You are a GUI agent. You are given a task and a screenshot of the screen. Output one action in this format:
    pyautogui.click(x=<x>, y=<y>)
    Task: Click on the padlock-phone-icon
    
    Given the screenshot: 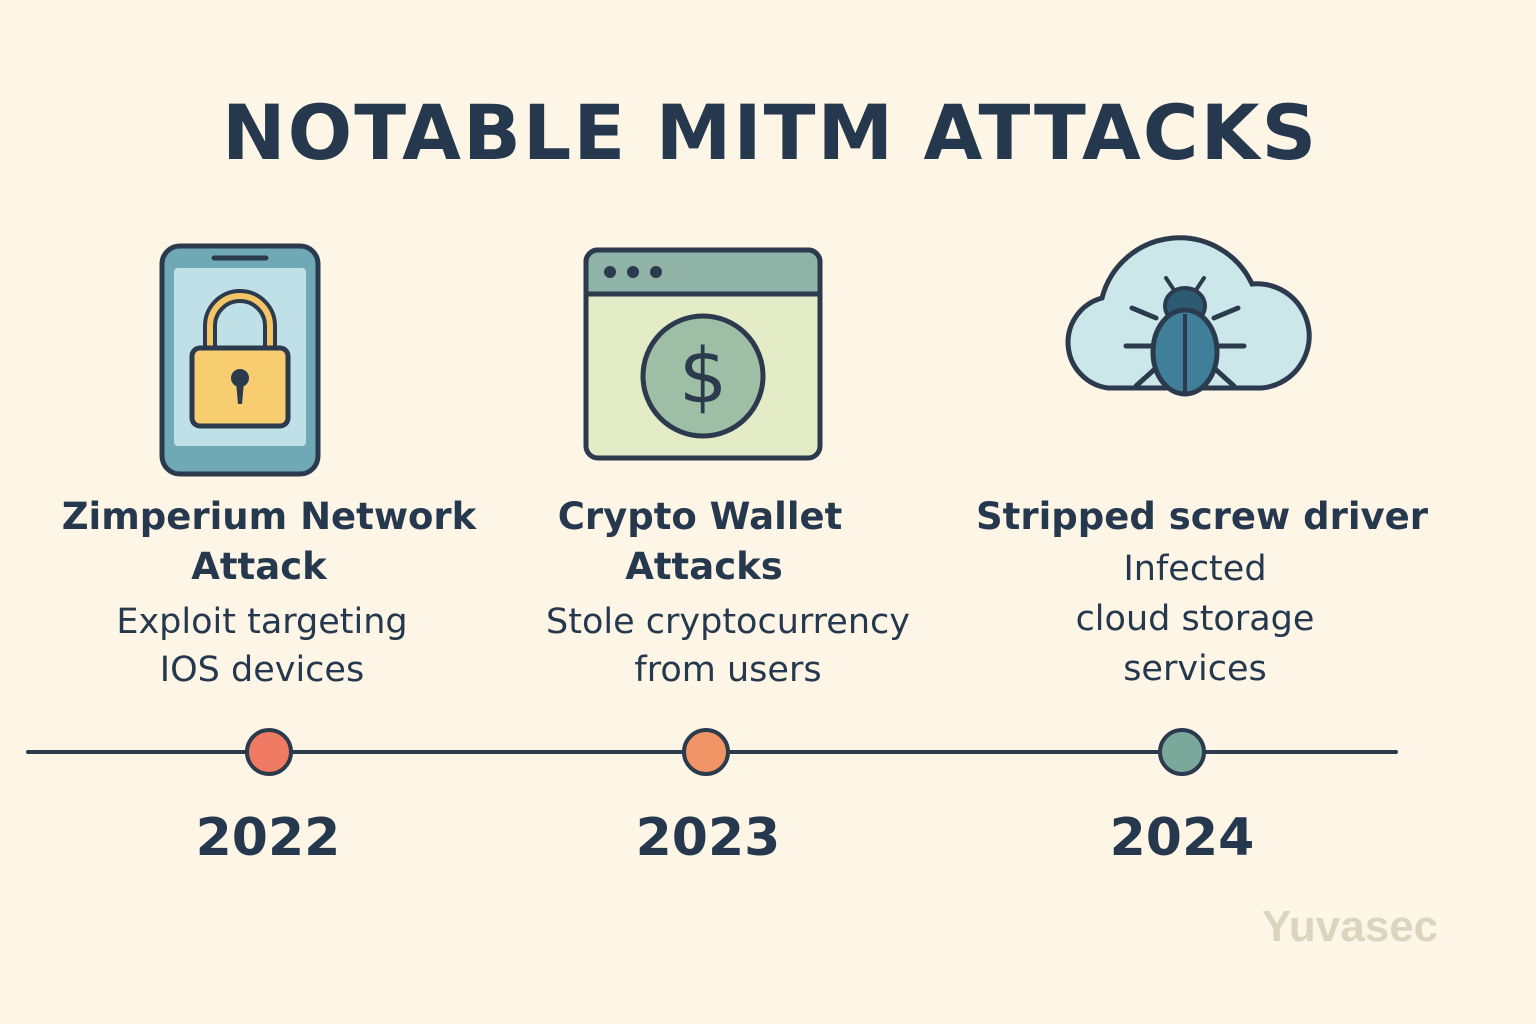 What is the action you would take?
    pyautogui.click(x=240, y=360)
    